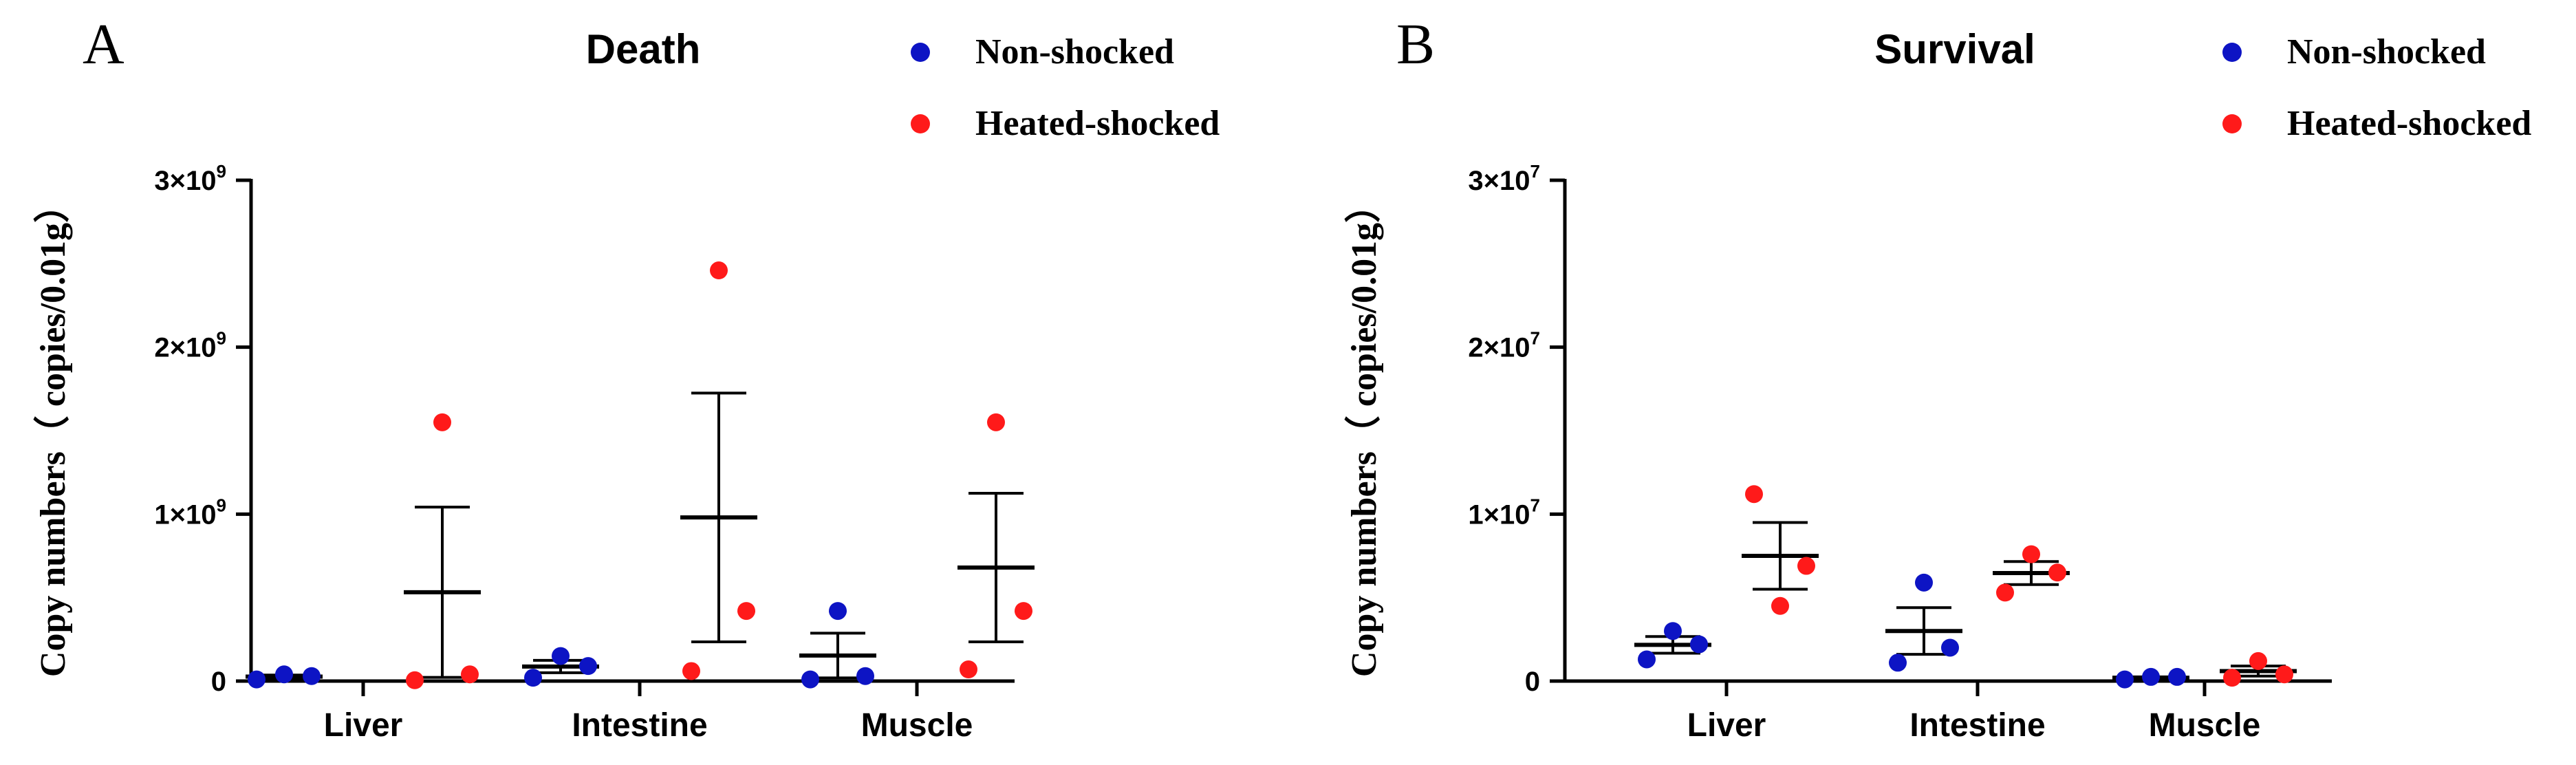 The height and width of the screenshot is (765, 2576). Describe the element at coordinates (2205, 725) in the screenshot. I see `panel-b-x-tick-label: Muscle` at that location.